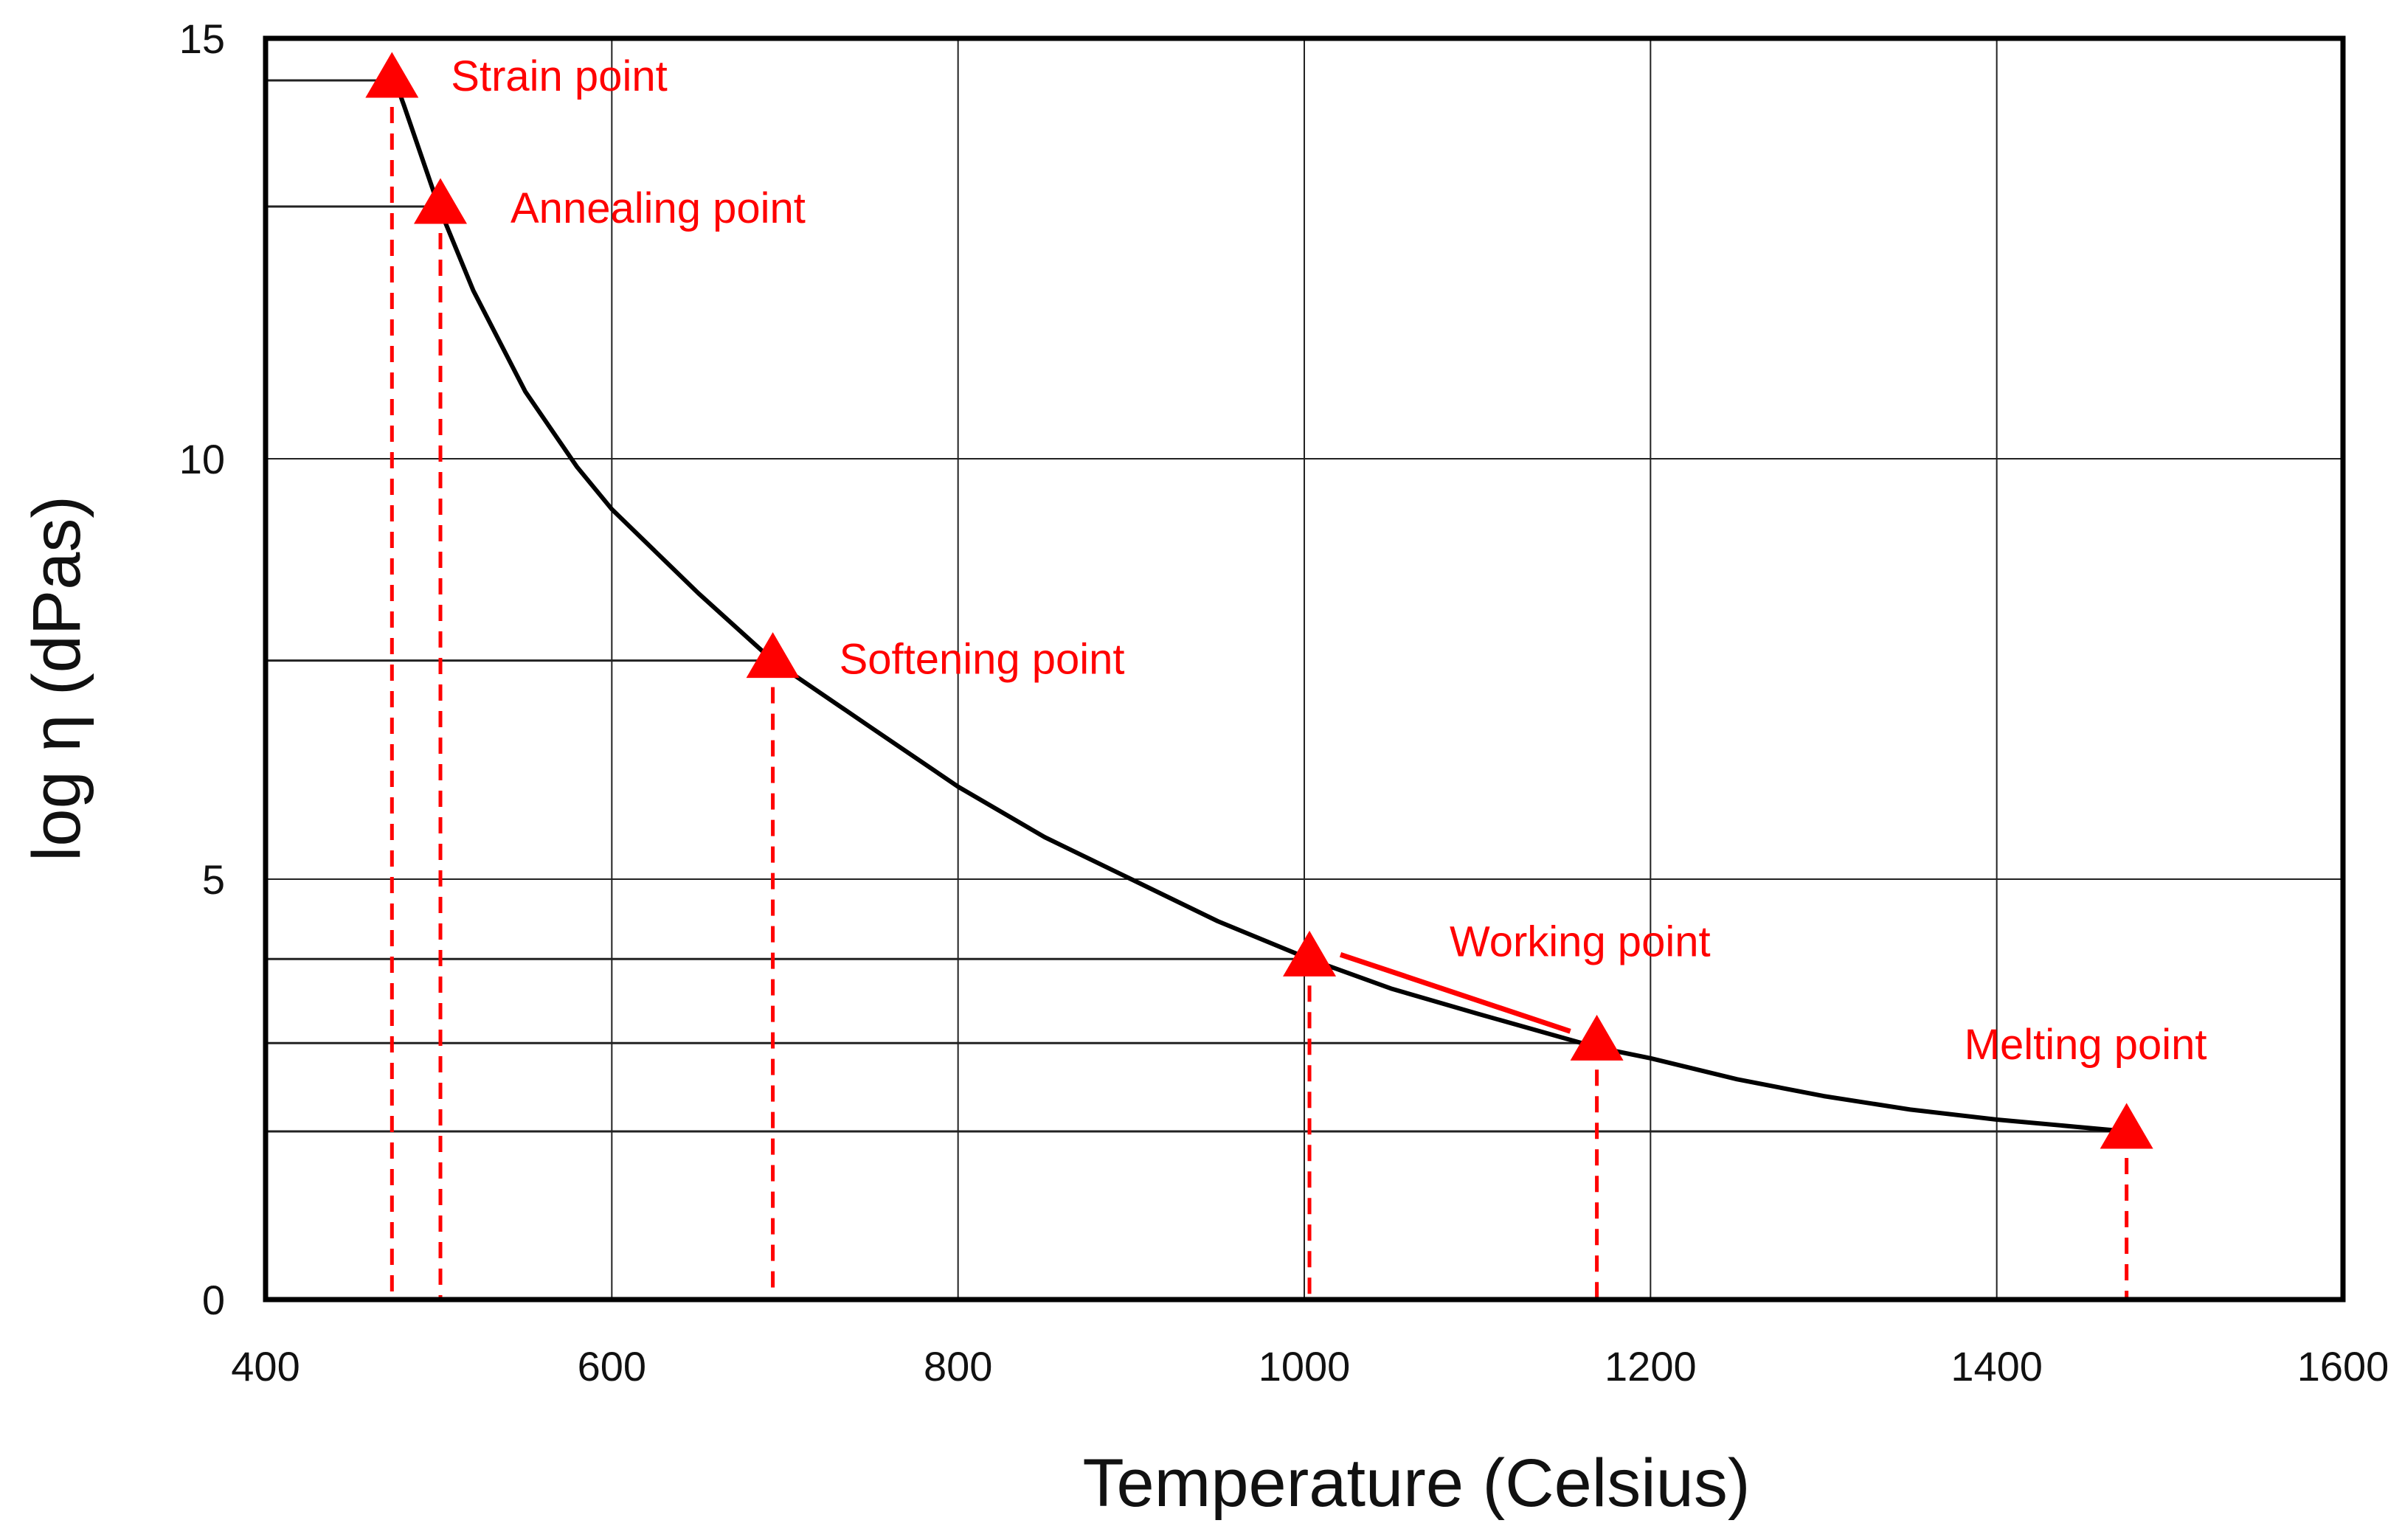 The image size is (2402, 1540). Describe the element at coordinates (1997, 1366) in the screenshot. I see `x-tick-label: 1400` at that location.